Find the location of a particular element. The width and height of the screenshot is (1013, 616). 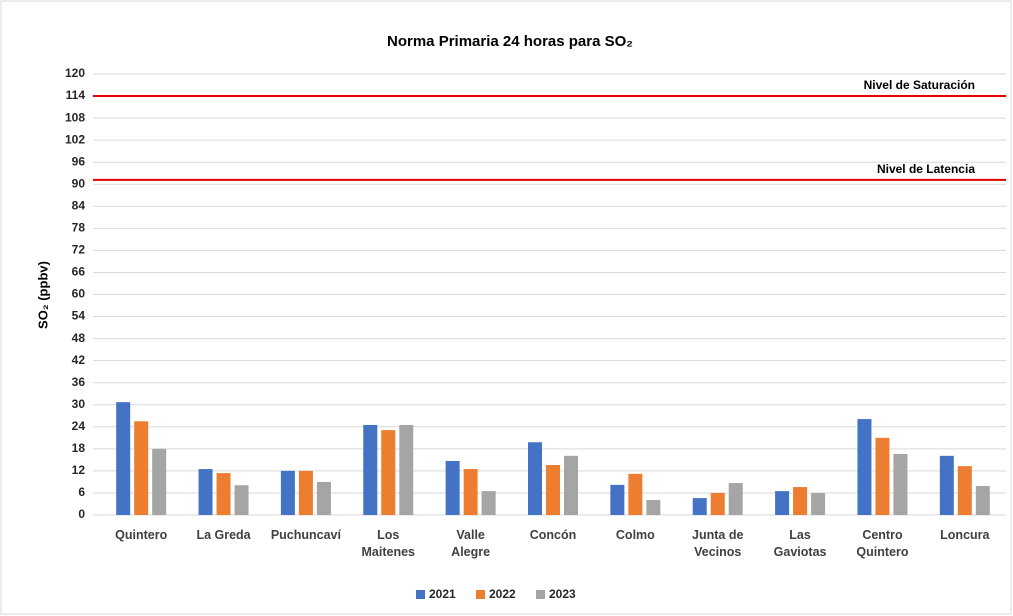

y-tick-label: 114 is located at coordinates (76, 95).